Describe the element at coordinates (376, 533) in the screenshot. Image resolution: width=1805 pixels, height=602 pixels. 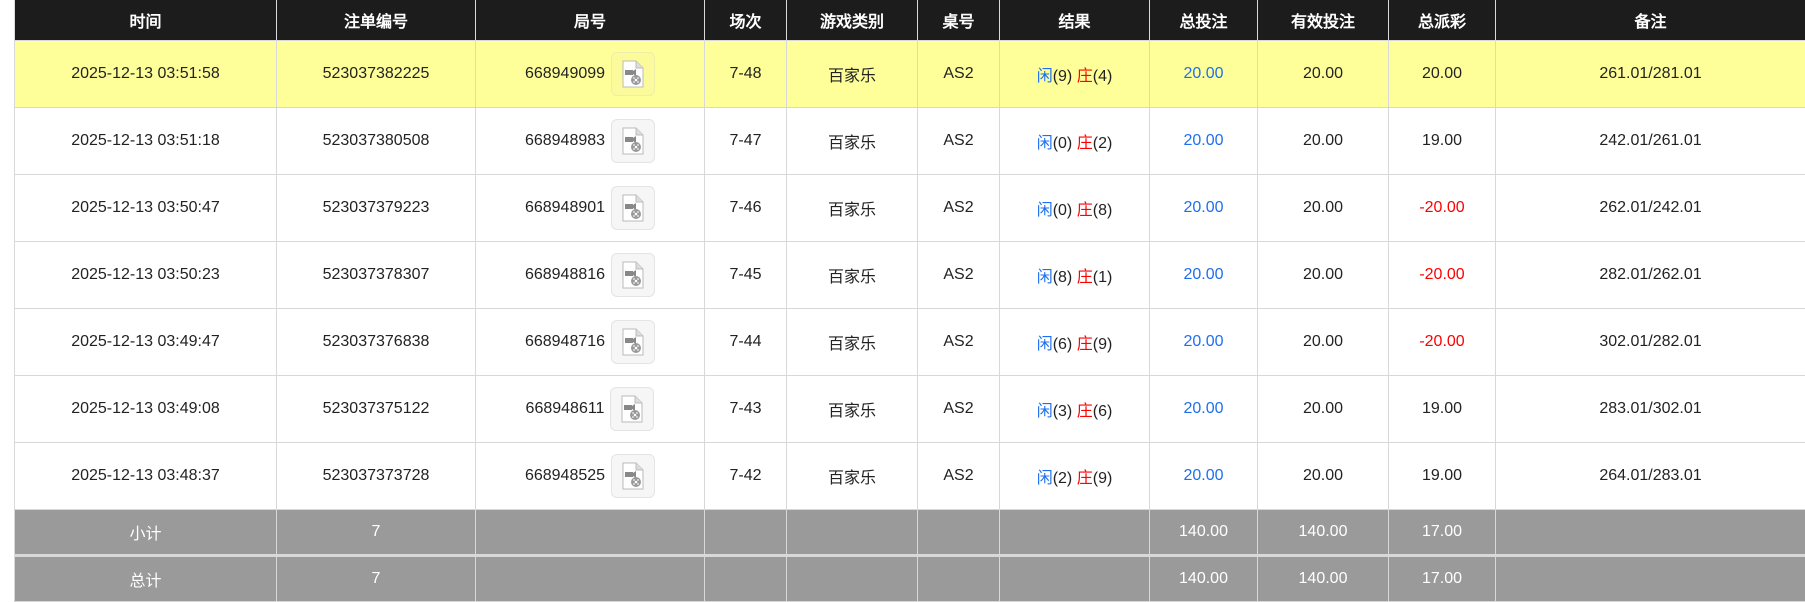
I see `subtotal-count: 7` at that location.